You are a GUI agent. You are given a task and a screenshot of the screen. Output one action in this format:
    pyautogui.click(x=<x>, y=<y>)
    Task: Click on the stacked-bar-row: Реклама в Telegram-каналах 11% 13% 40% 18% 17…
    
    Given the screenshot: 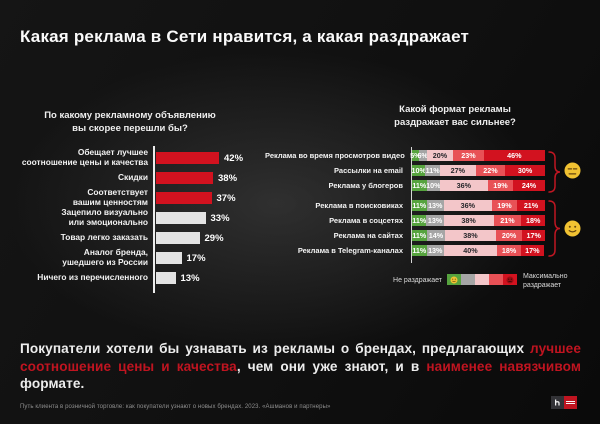 What is the action you would take?
    pyautogui.click(x=415, y=250)
    